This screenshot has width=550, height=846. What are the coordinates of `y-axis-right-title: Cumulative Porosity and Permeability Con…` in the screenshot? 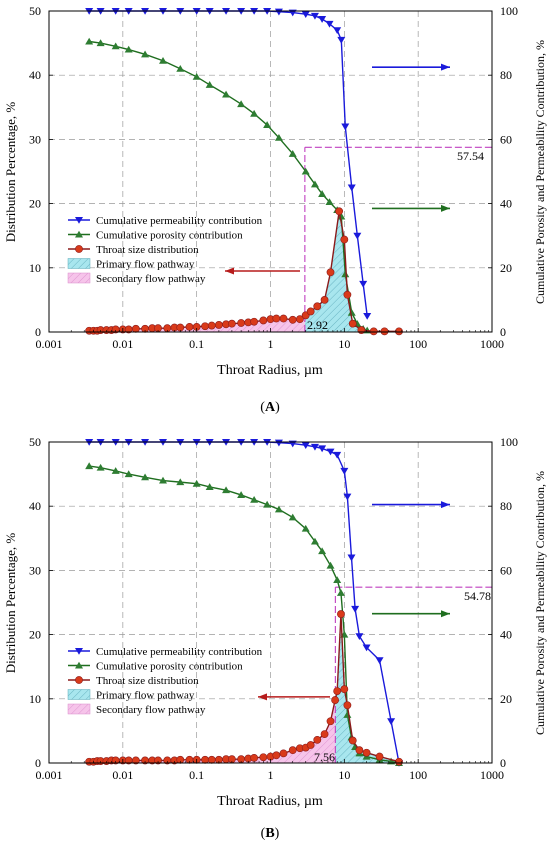 It's located at (540, 172).